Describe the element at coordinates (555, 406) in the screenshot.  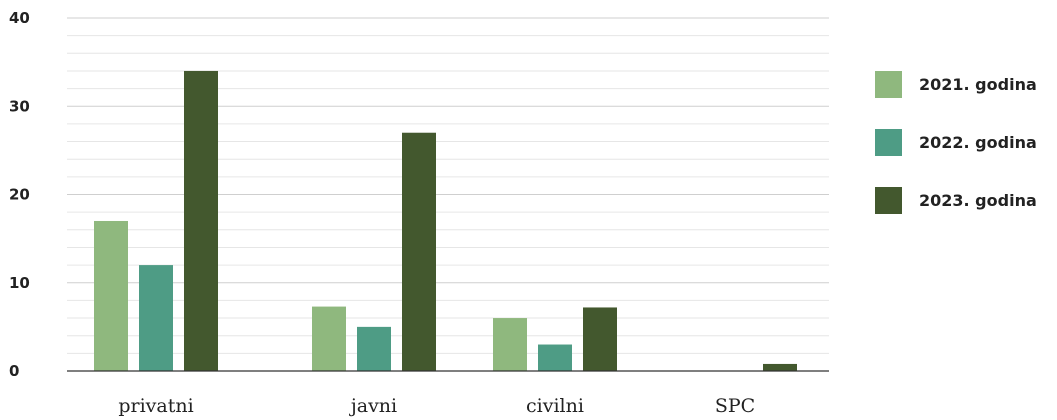
I see `x-tick-label: civilni` at that location.